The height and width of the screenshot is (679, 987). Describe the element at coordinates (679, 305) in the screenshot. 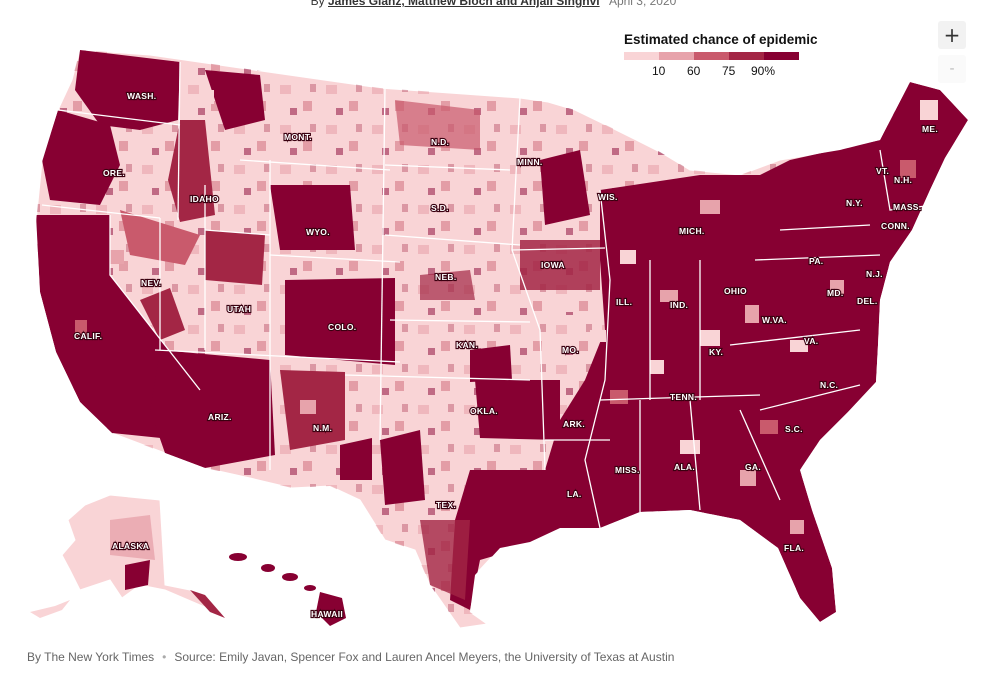

I see `state-label-ind: IND.` at that location.